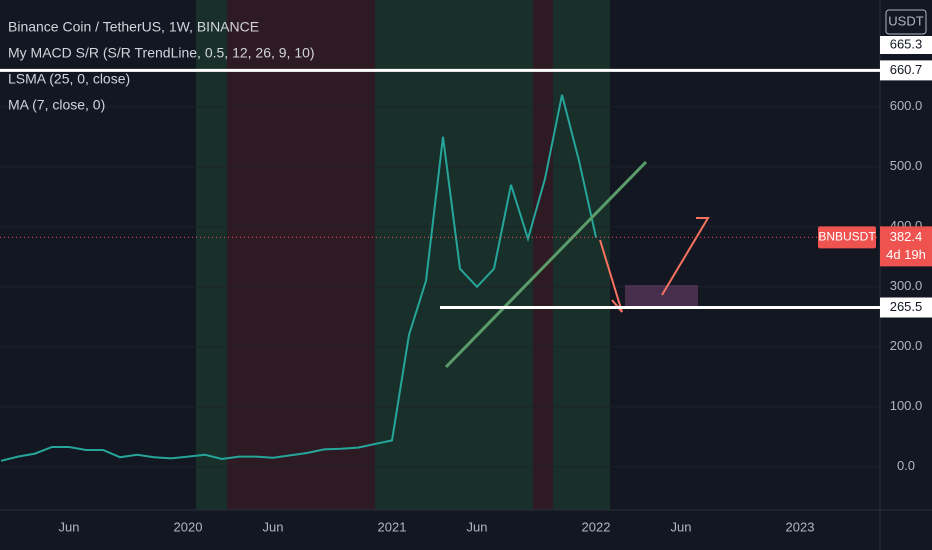 The height and width of the screenshot is (550, 932). What do you see at coordinates (906, 236) in the screenshot?
I see `price-label: 382.4` at bounding box center [906, 236].